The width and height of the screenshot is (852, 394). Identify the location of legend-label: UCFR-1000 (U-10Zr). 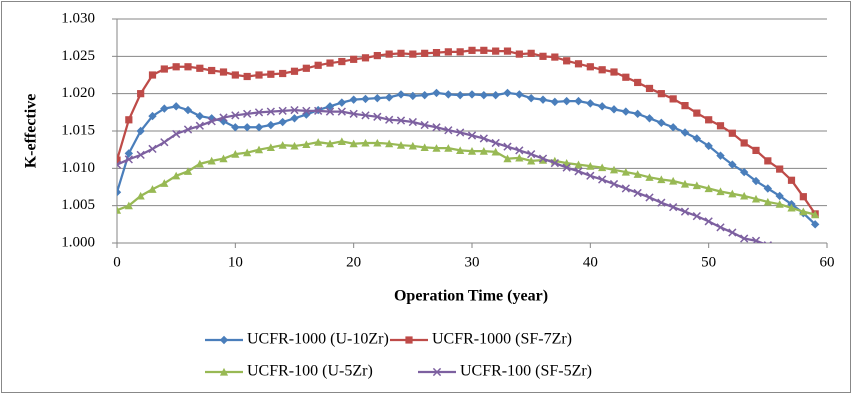
(318, 339).